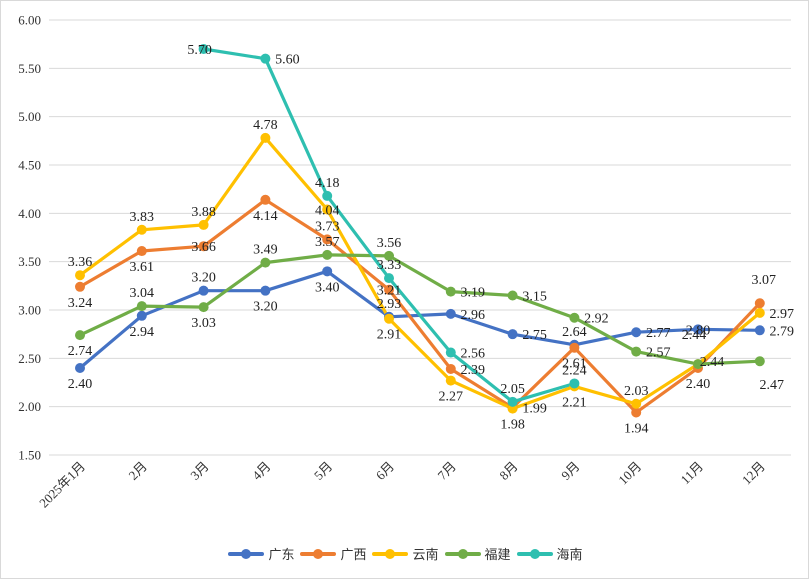 The height and width of the screenshot is (580, 809). I want to click on y-tick-label: 4.50, so click(29, 165).